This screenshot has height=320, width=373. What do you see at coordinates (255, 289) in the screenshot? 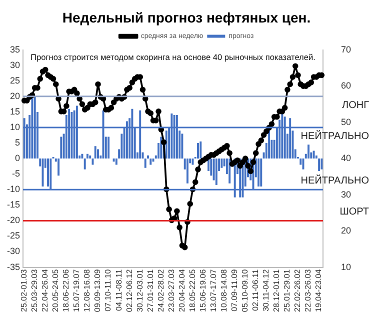
I see `x-tick-label: 02.11-06.11` at bounding box center [255, 289].